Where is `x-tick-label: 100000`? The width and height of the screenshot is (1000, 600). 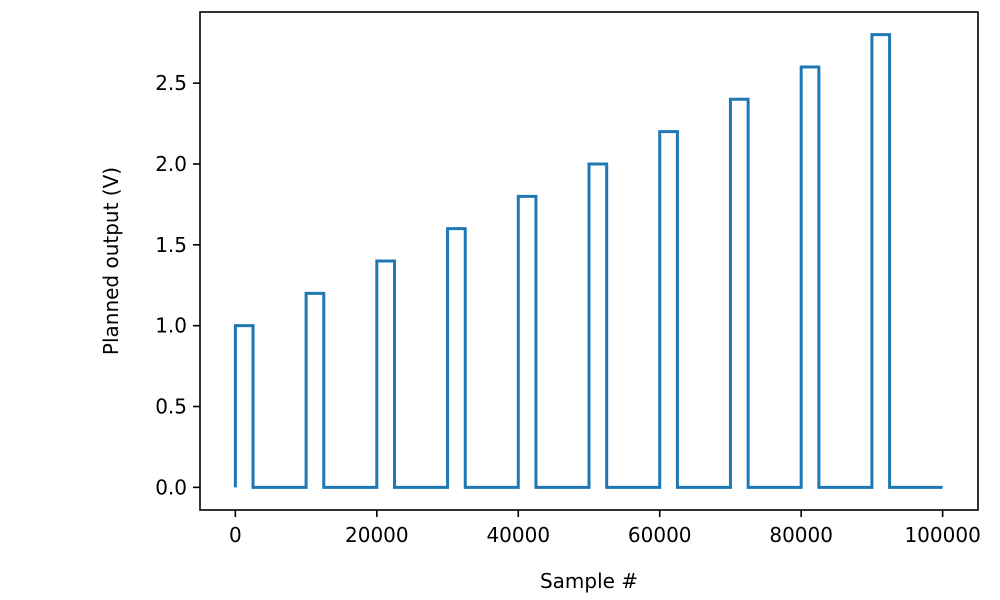 x-tick-label: 100000 is located at coordinates (942, 535).